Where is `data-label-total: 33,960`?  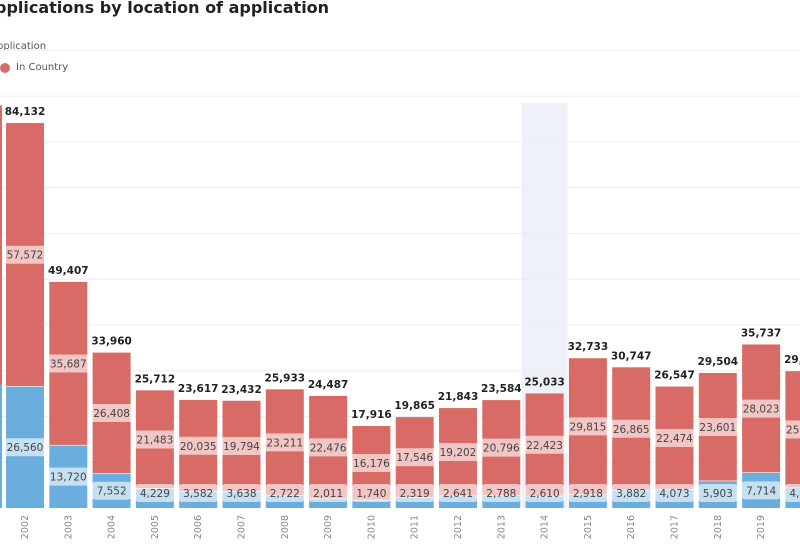 data-label-total: 33,960 is located at coordinates (111, 342).